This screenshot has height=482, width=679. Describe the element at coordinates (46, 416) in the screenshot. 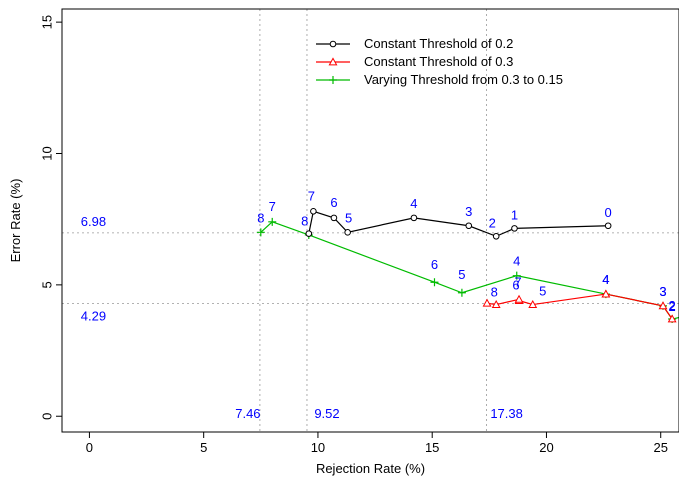

I see `y-tick-label-0: 0` at that location.